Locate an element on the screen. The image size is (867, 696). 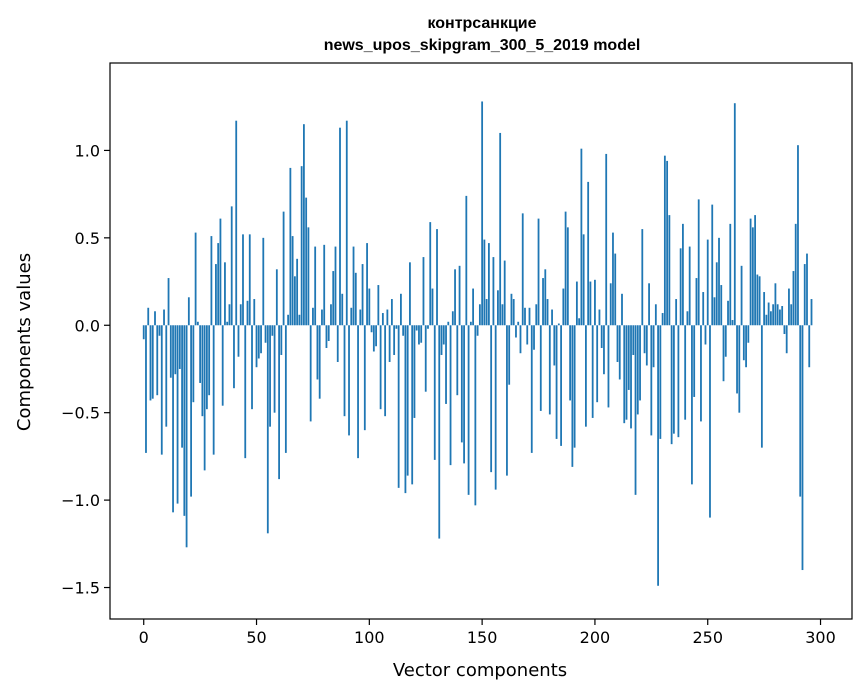
y-tick-label: 0.0 is located at coordinates (87, 325).